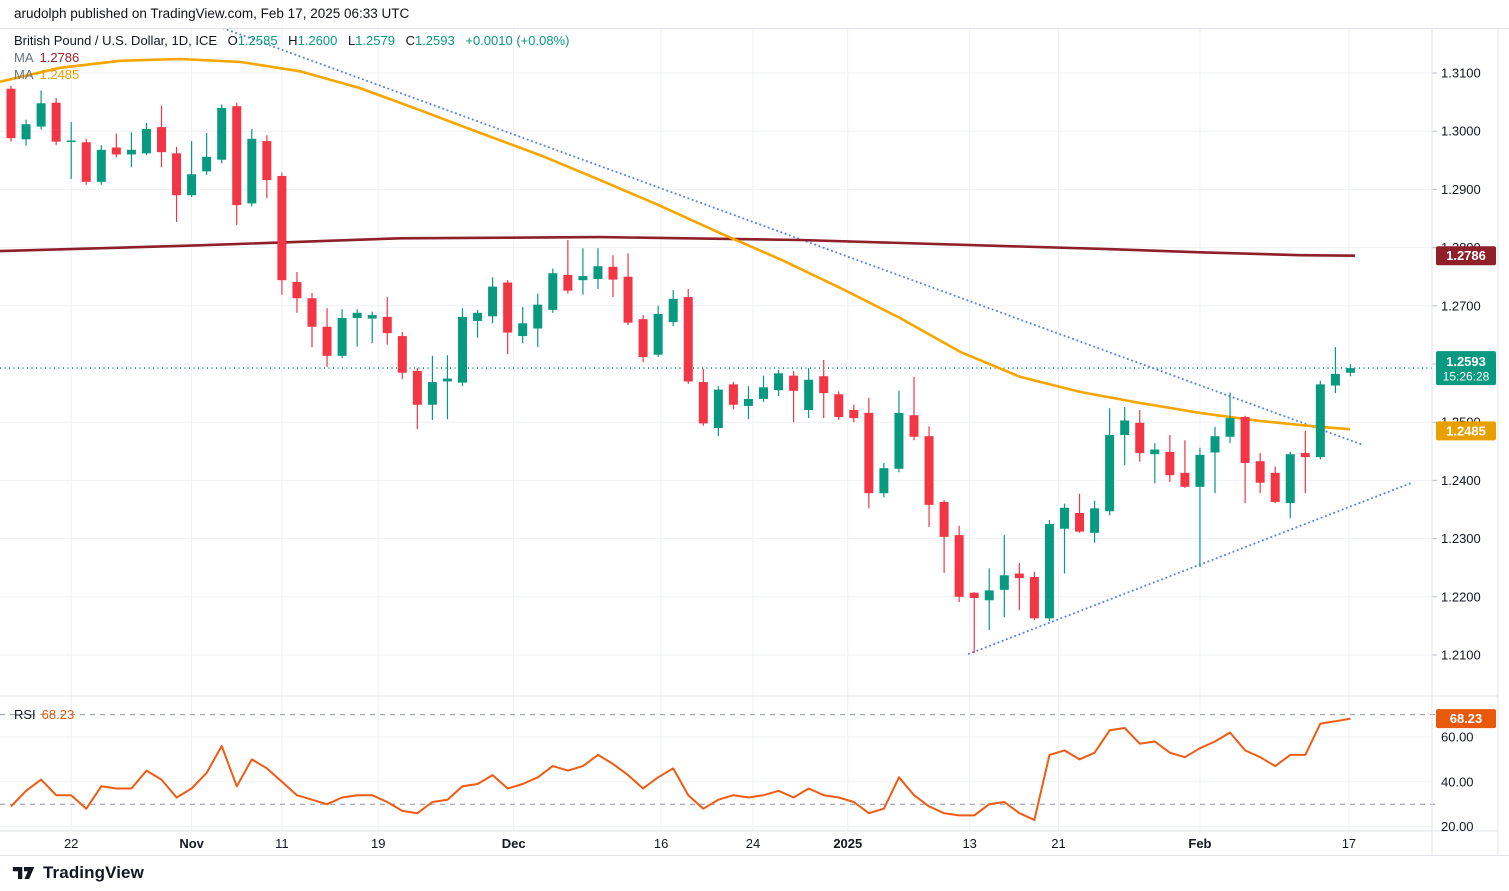  I want to click on ma-50-badge, so click(1466, 431).